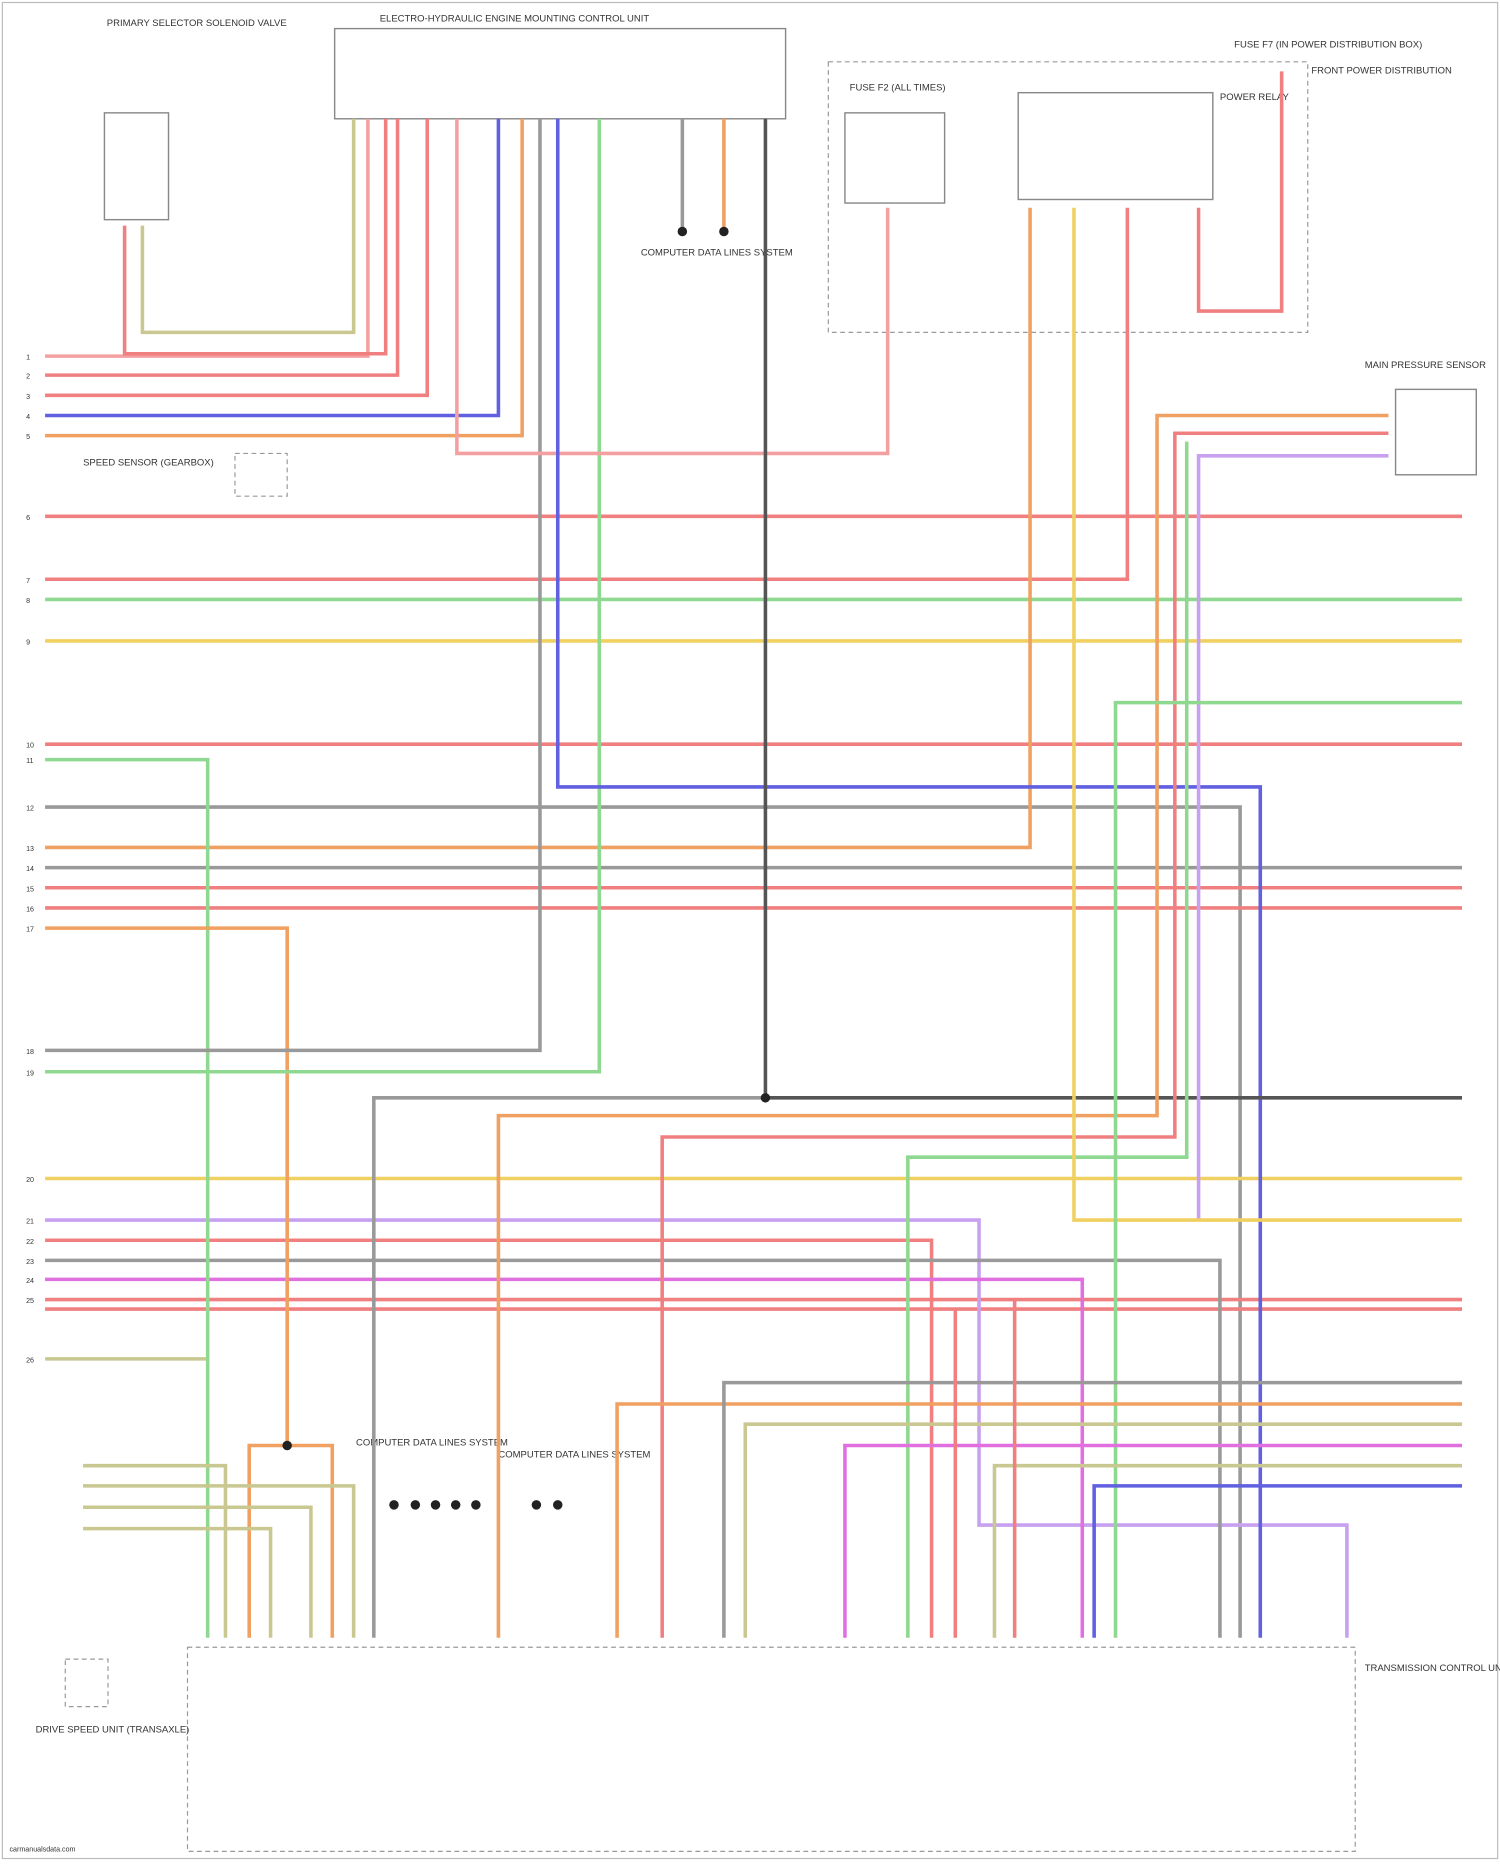 This screenshot has height=1866, width=1500. What do you see at coordinates (28, 643) in the screenshot?
I see `pin-number: 9` at bounding box center [28, 643].